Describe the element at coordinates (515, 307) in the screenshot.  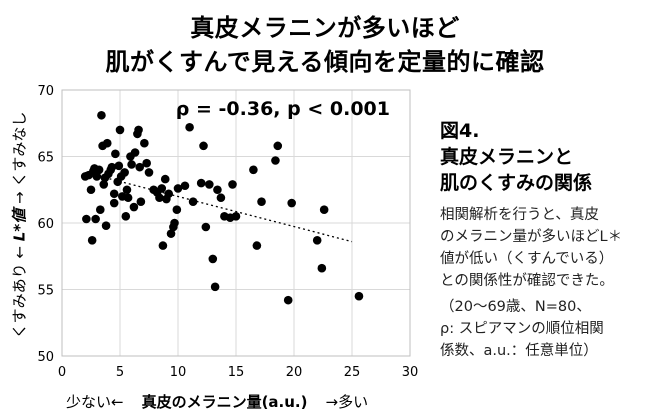
I see `note-line: （20～69歳、N=80、` at that location.